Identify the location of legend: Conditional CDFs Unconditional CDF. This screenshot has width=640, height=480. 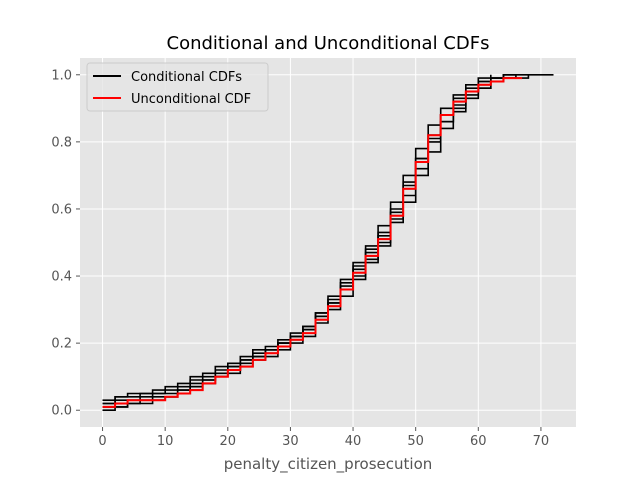
(177, 87).